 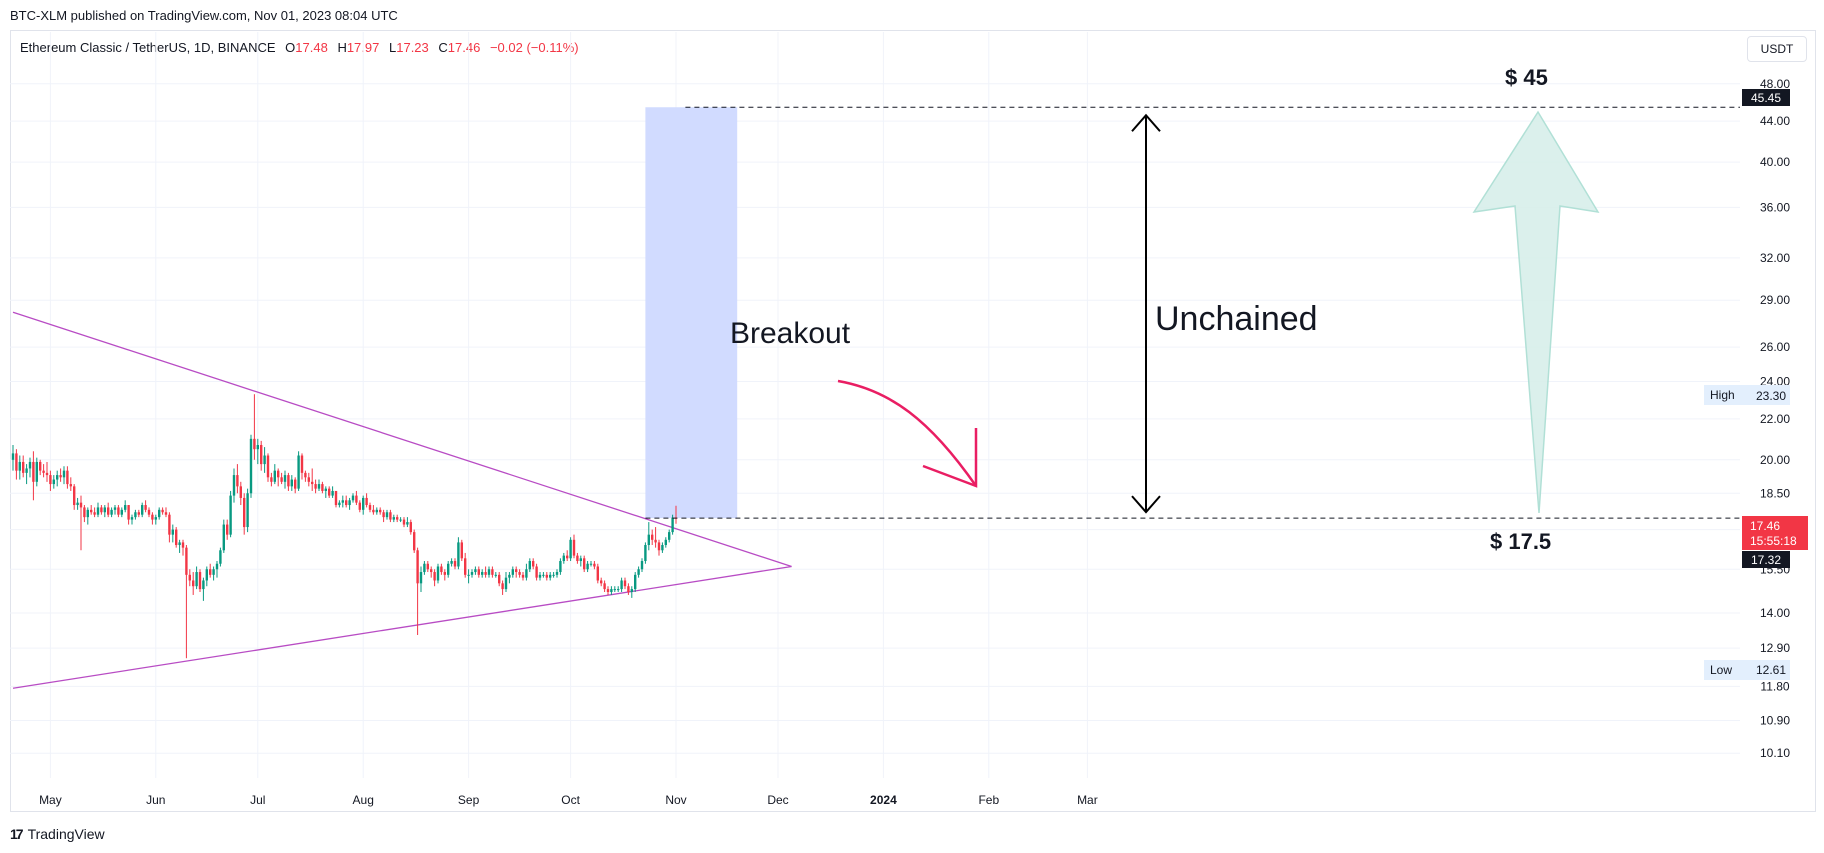 What do you see at coordinates (1766, 559) in the screenshot?
I see `prev-price-tag-bg` at bounding box center [1766, 559].